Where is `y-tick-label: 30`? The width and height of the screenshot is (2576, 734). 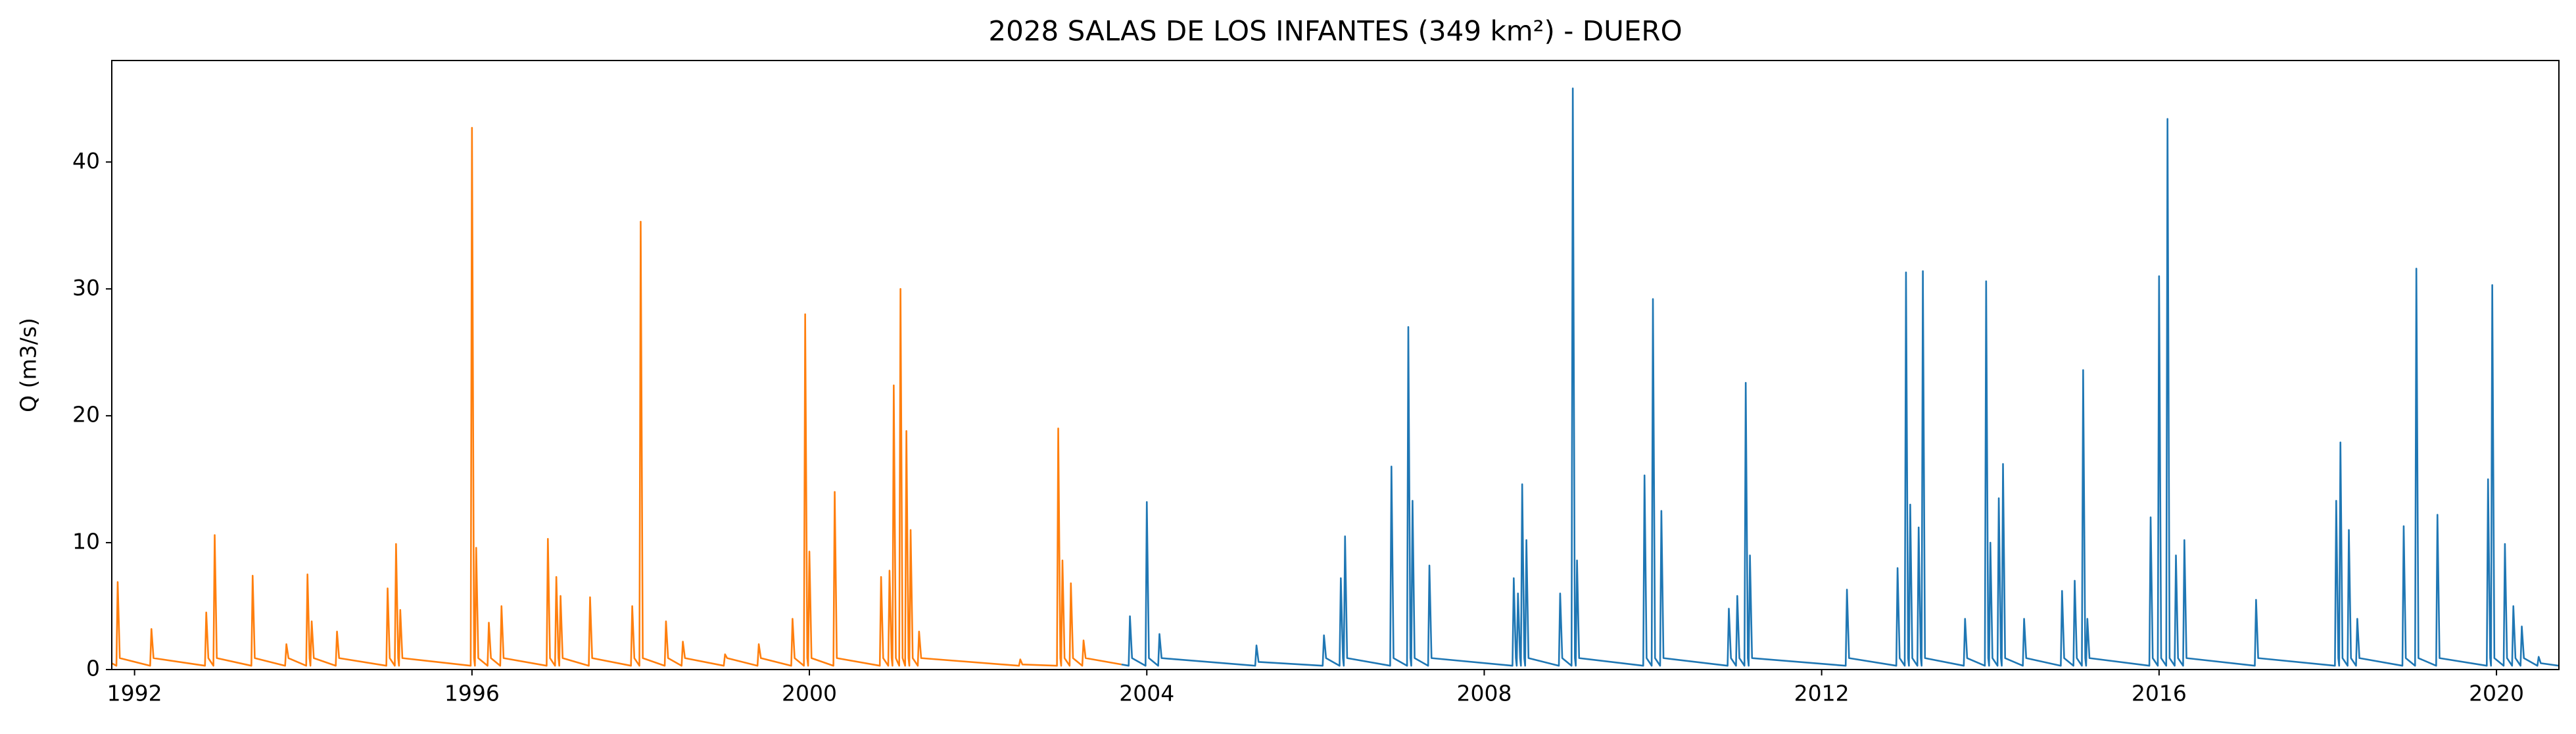
y-tick-label: 30 is located at coordinates (86, 288).